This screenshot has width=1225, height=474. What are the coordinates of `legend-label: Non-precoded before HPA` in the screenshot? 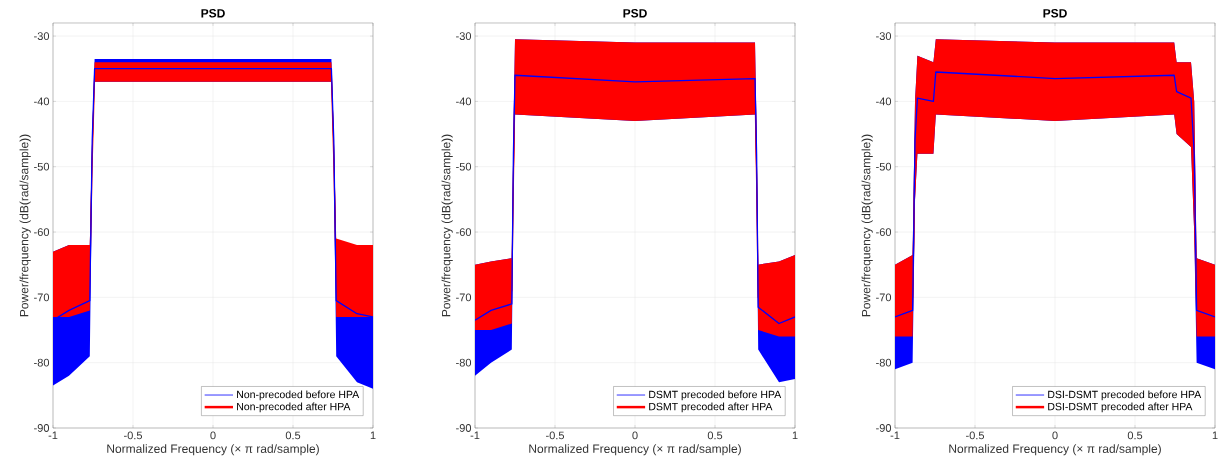 It's located at (298, 395).